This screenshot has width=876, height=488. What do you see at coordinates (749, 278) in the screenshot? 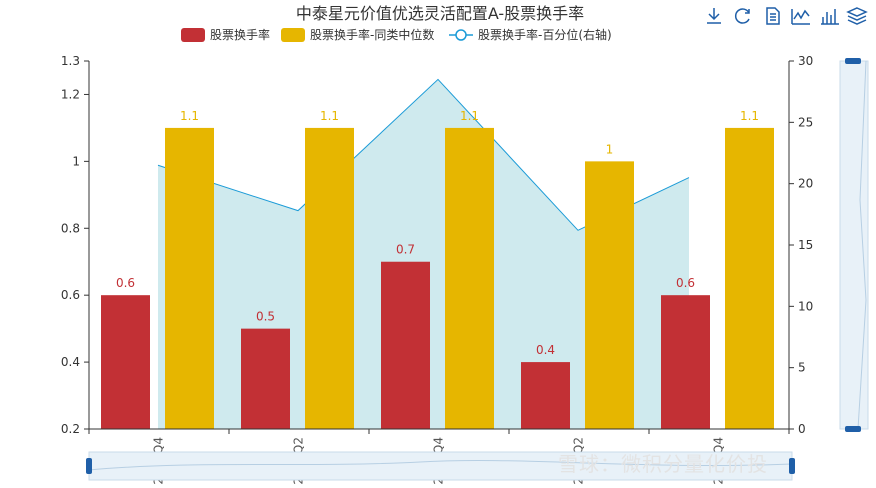
I see `bar-median-2021Q4` at bounding box center [749, 278].